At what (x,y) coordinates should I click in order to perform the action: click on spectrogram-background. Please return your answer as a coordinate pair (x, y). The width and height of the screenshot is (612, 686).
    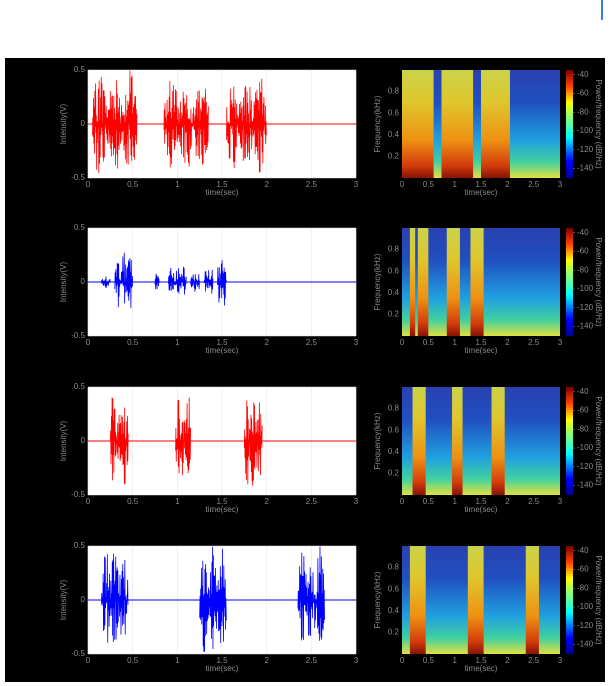
    Looking at the image, I should click on (481, 441).